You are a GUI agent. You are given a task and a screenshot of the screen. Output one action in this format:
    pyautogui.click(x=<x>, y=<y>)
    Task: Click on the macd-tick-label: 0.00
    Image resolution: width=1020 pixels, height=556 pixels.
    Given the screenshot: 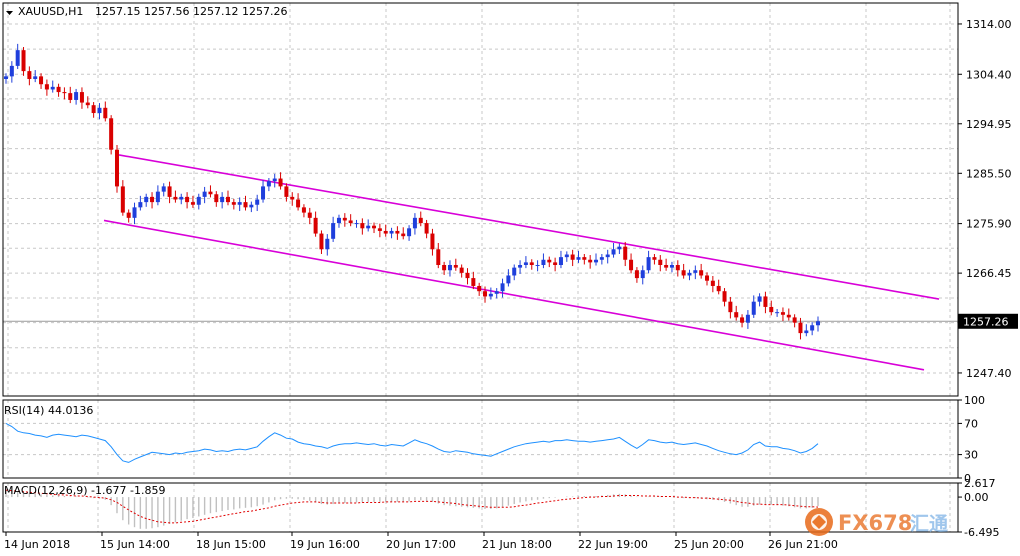 What is the action you would take?
    pyautogui.click(x=976, y=497)
    